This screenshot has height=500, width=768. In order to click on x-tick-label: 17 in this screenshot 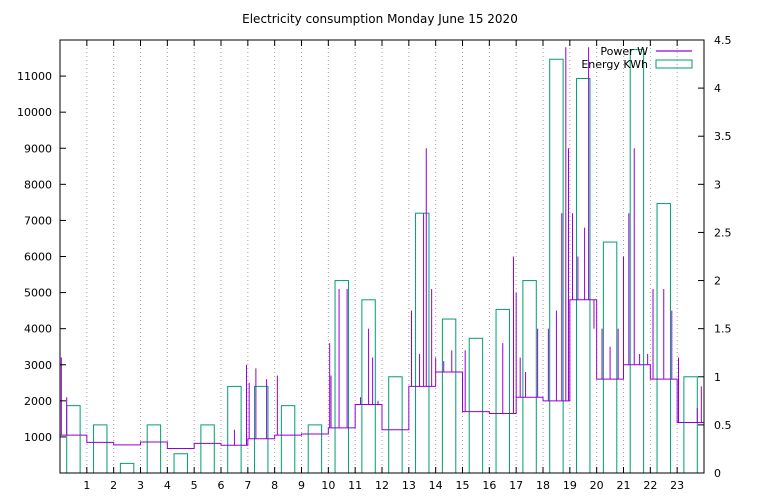, I will do `click(516, 485)`.